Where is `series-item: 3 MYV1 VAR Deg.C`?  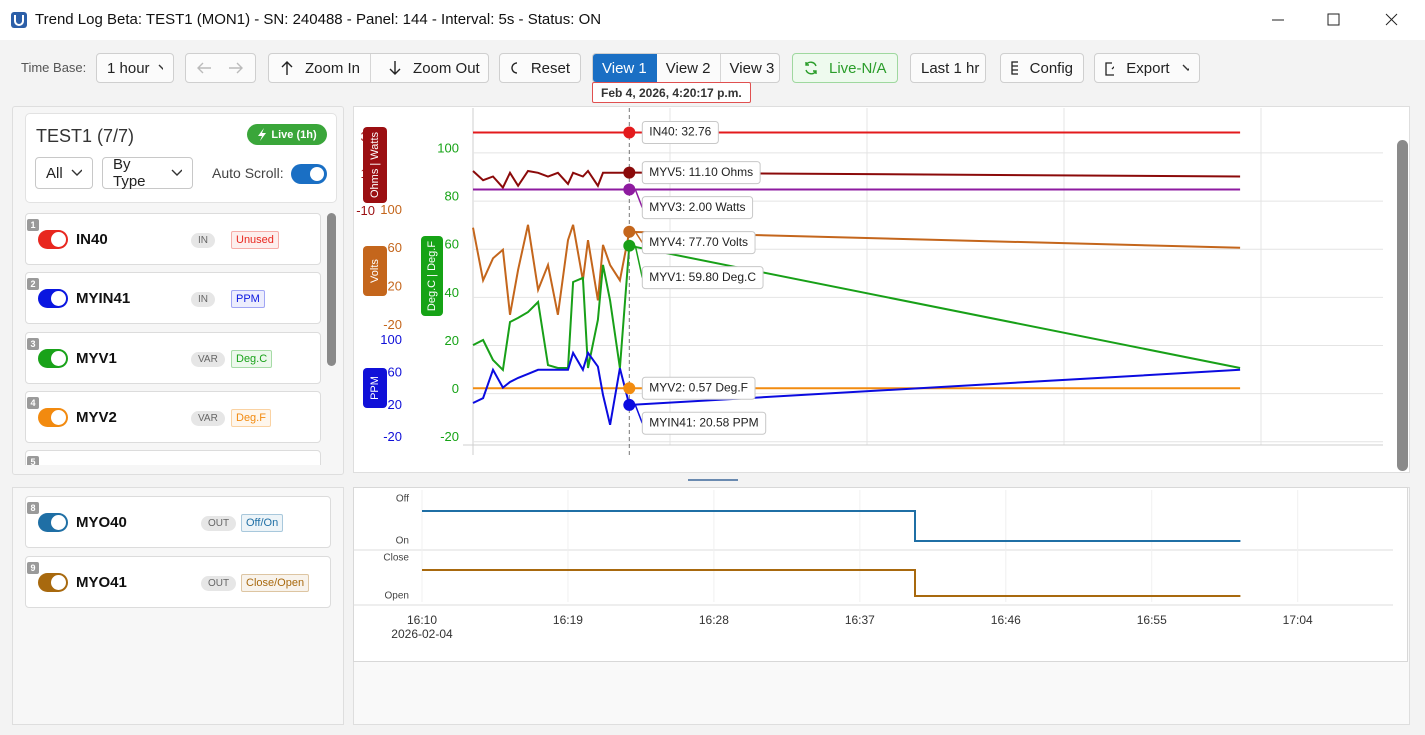
series-item: 3 MYV1 VAR Deg.C is located at coordinates (173, 358).